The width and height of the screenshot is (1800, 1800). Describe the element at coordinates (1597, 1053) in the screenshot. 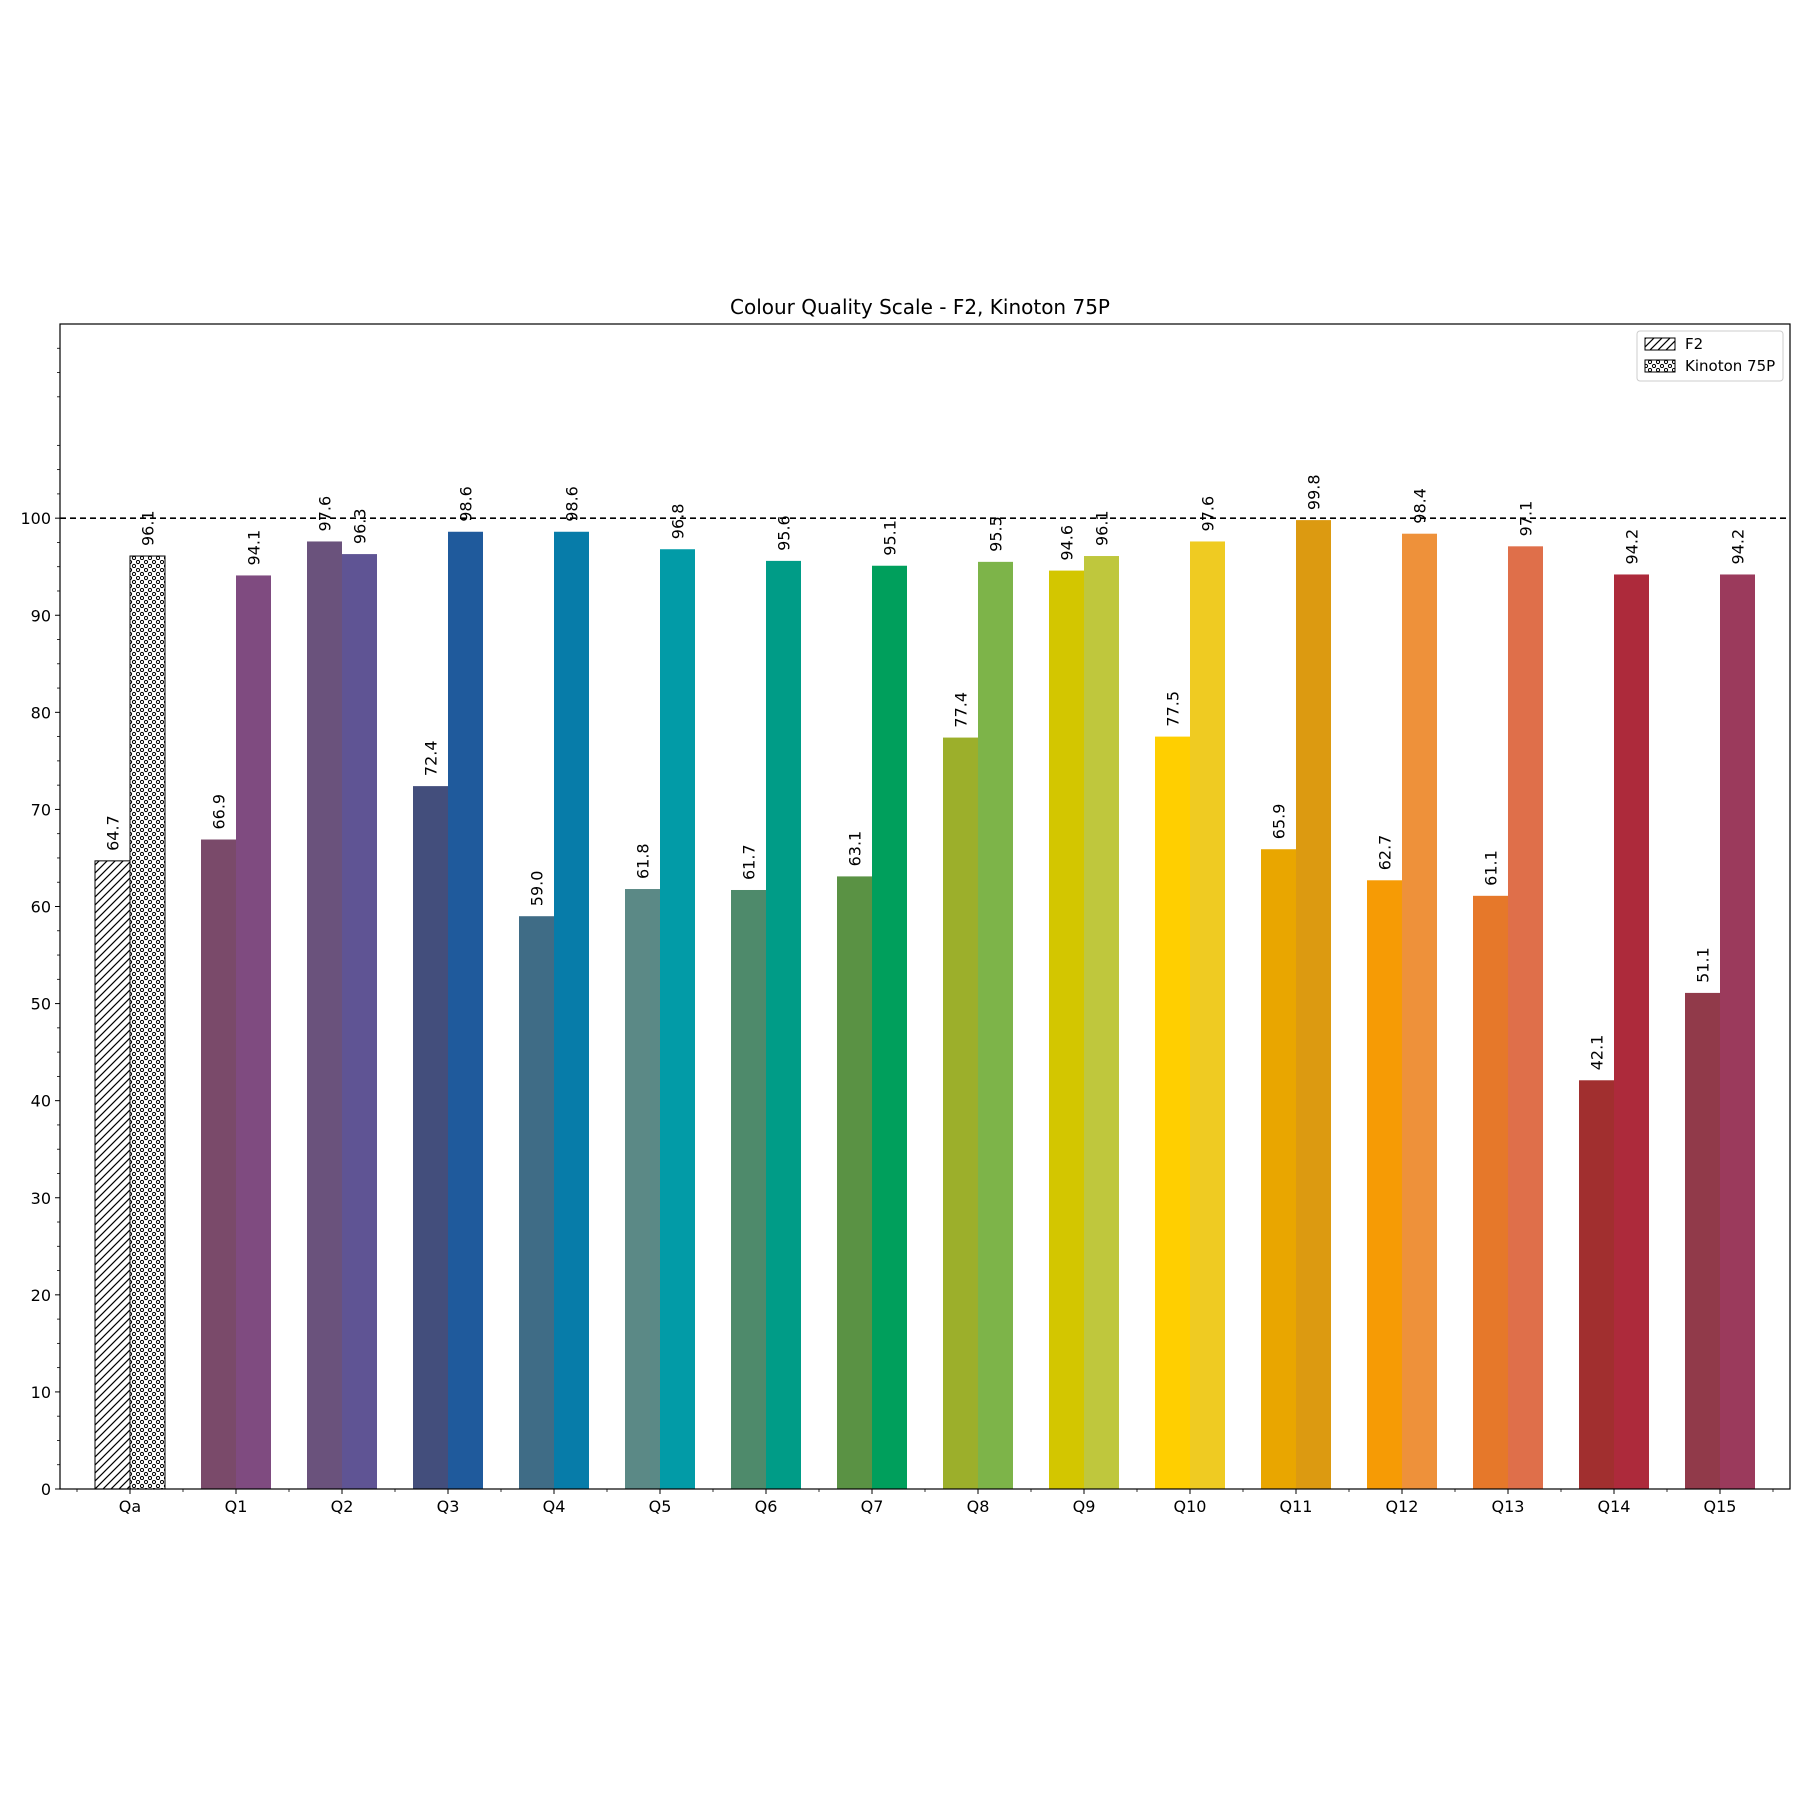

I see `data-label-f2-q14: 42.1` at that location.